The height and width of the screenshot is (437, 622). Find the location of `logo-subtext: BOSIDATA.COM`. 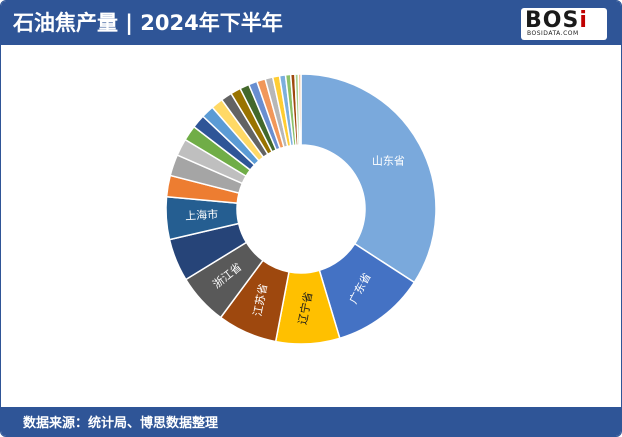

logo-subtext: BOSIDATA.COM is located at coordinates (553, 33).